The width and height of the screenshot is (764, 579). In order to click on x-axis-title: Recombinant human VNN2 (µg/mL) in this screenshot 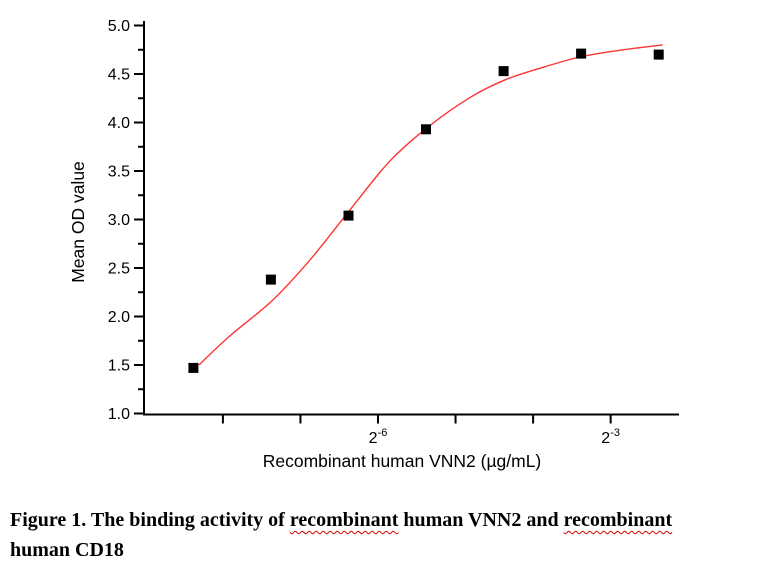, I will do `click(402, 461)`.